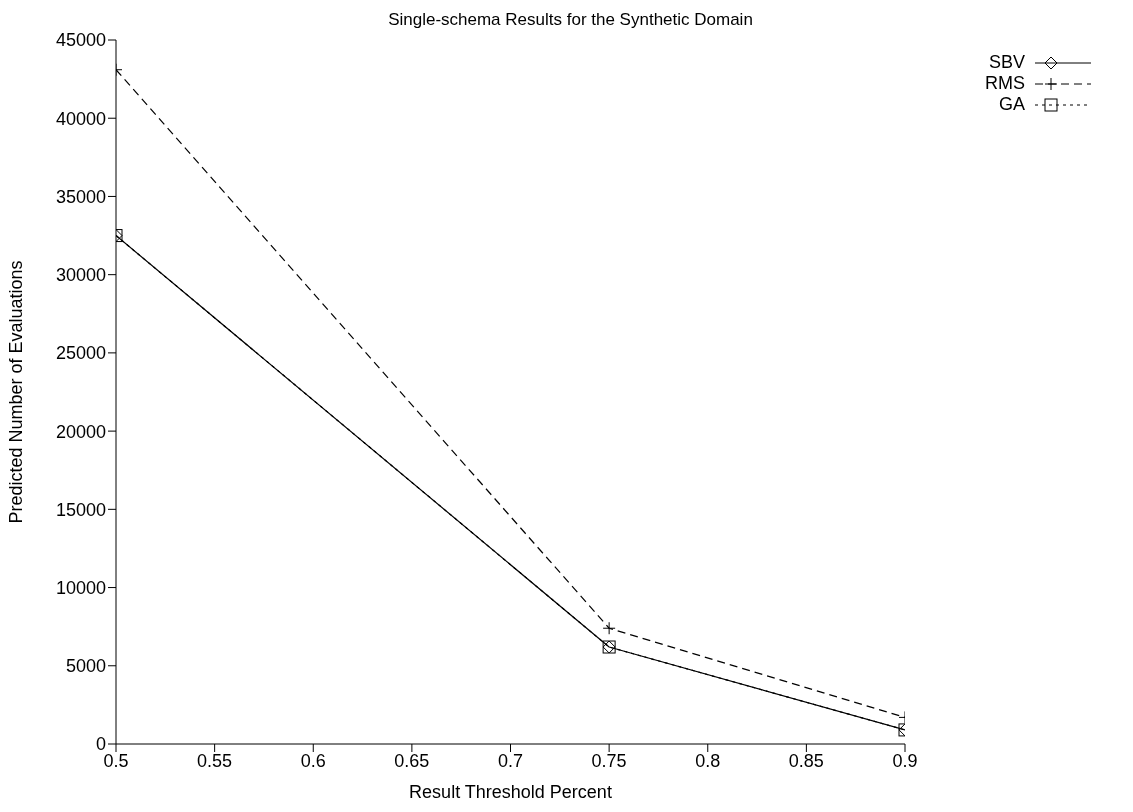  What do you see at coordinates (16, 392) in the screenshot?
I see `y-axis-title: Predicted Number of Evaluations` at bounding box center [16, 392].